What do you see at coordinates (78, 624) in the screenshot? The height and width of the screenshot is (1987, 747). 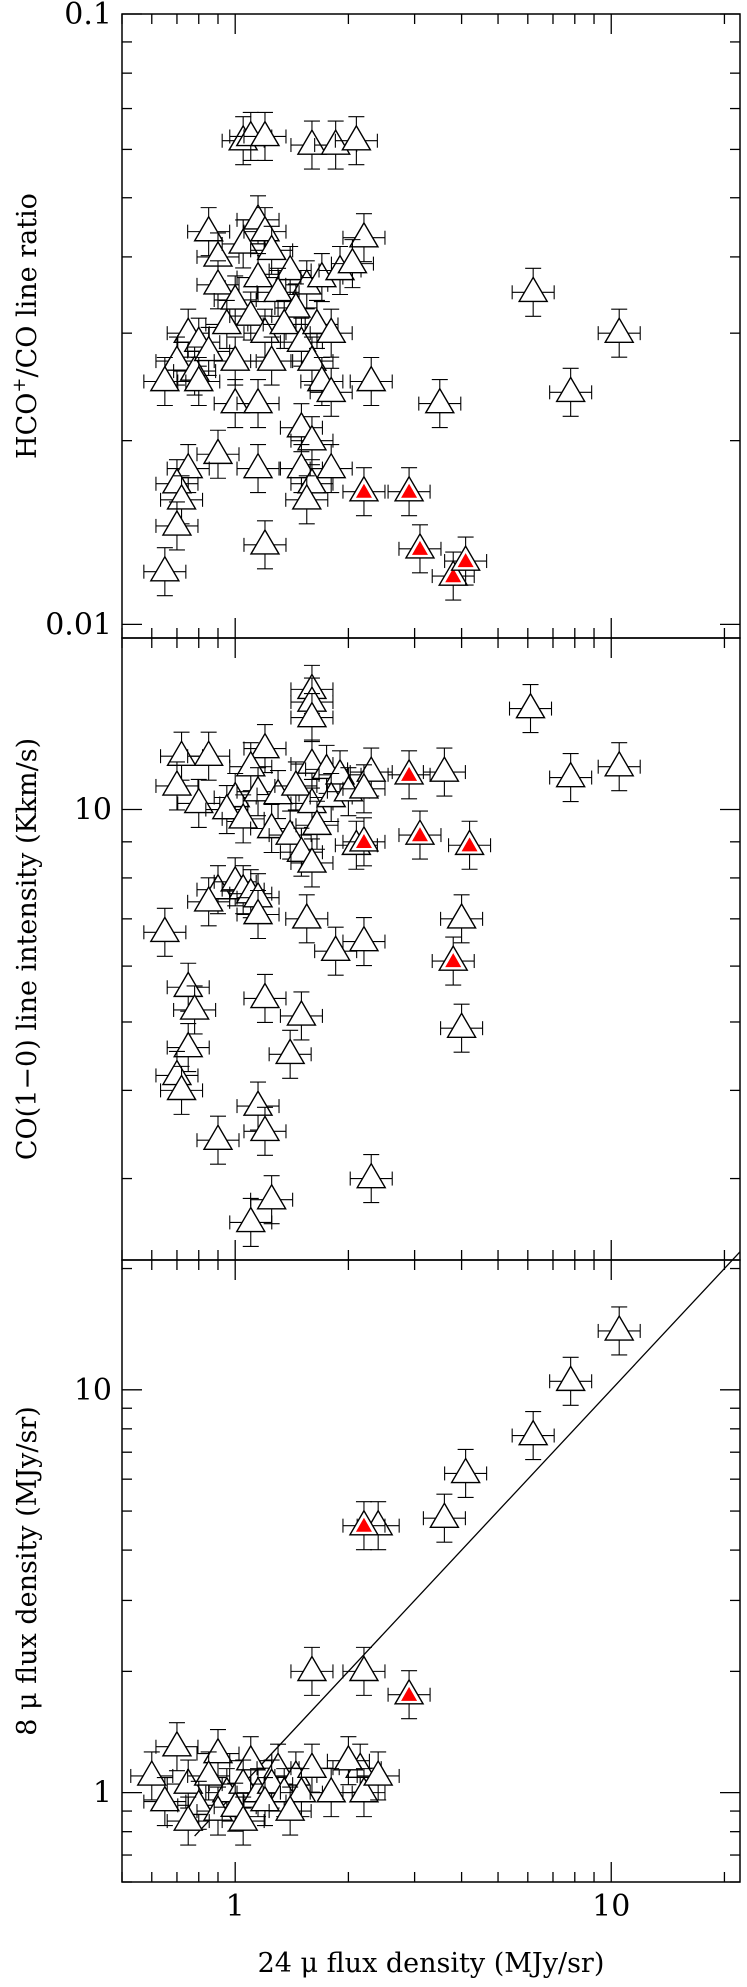 I see `y-tick-label: 0.01` at bounding box center [78, 624].